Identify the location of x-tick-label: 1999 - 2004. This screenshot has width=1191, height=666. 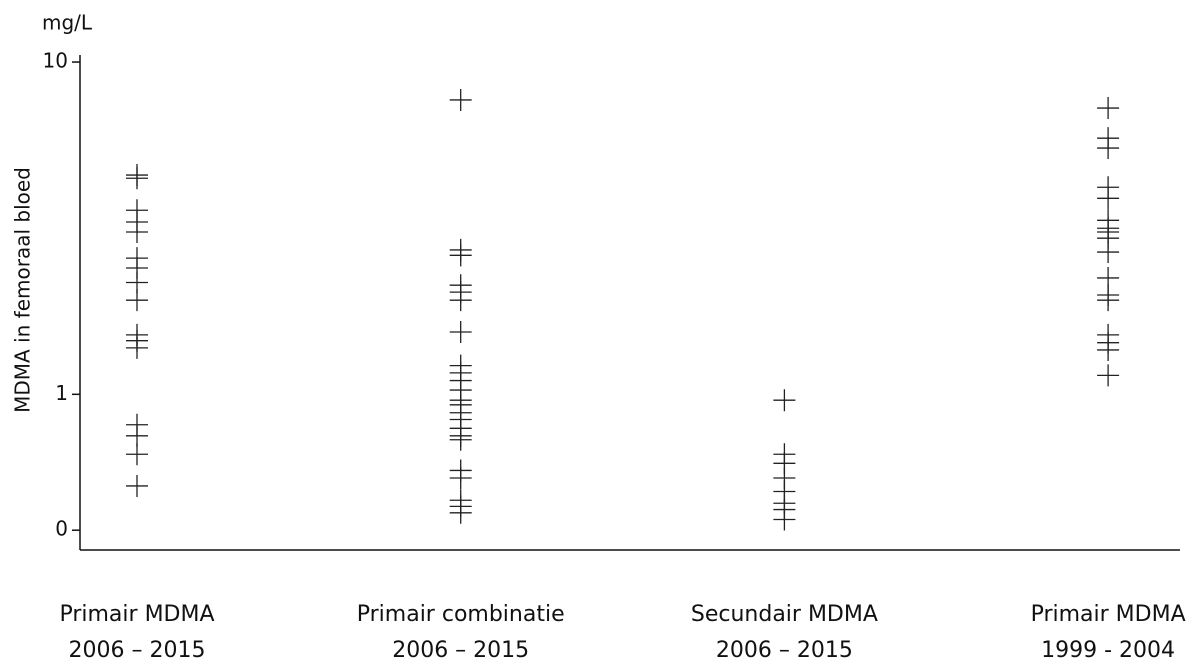
(1108, 650).